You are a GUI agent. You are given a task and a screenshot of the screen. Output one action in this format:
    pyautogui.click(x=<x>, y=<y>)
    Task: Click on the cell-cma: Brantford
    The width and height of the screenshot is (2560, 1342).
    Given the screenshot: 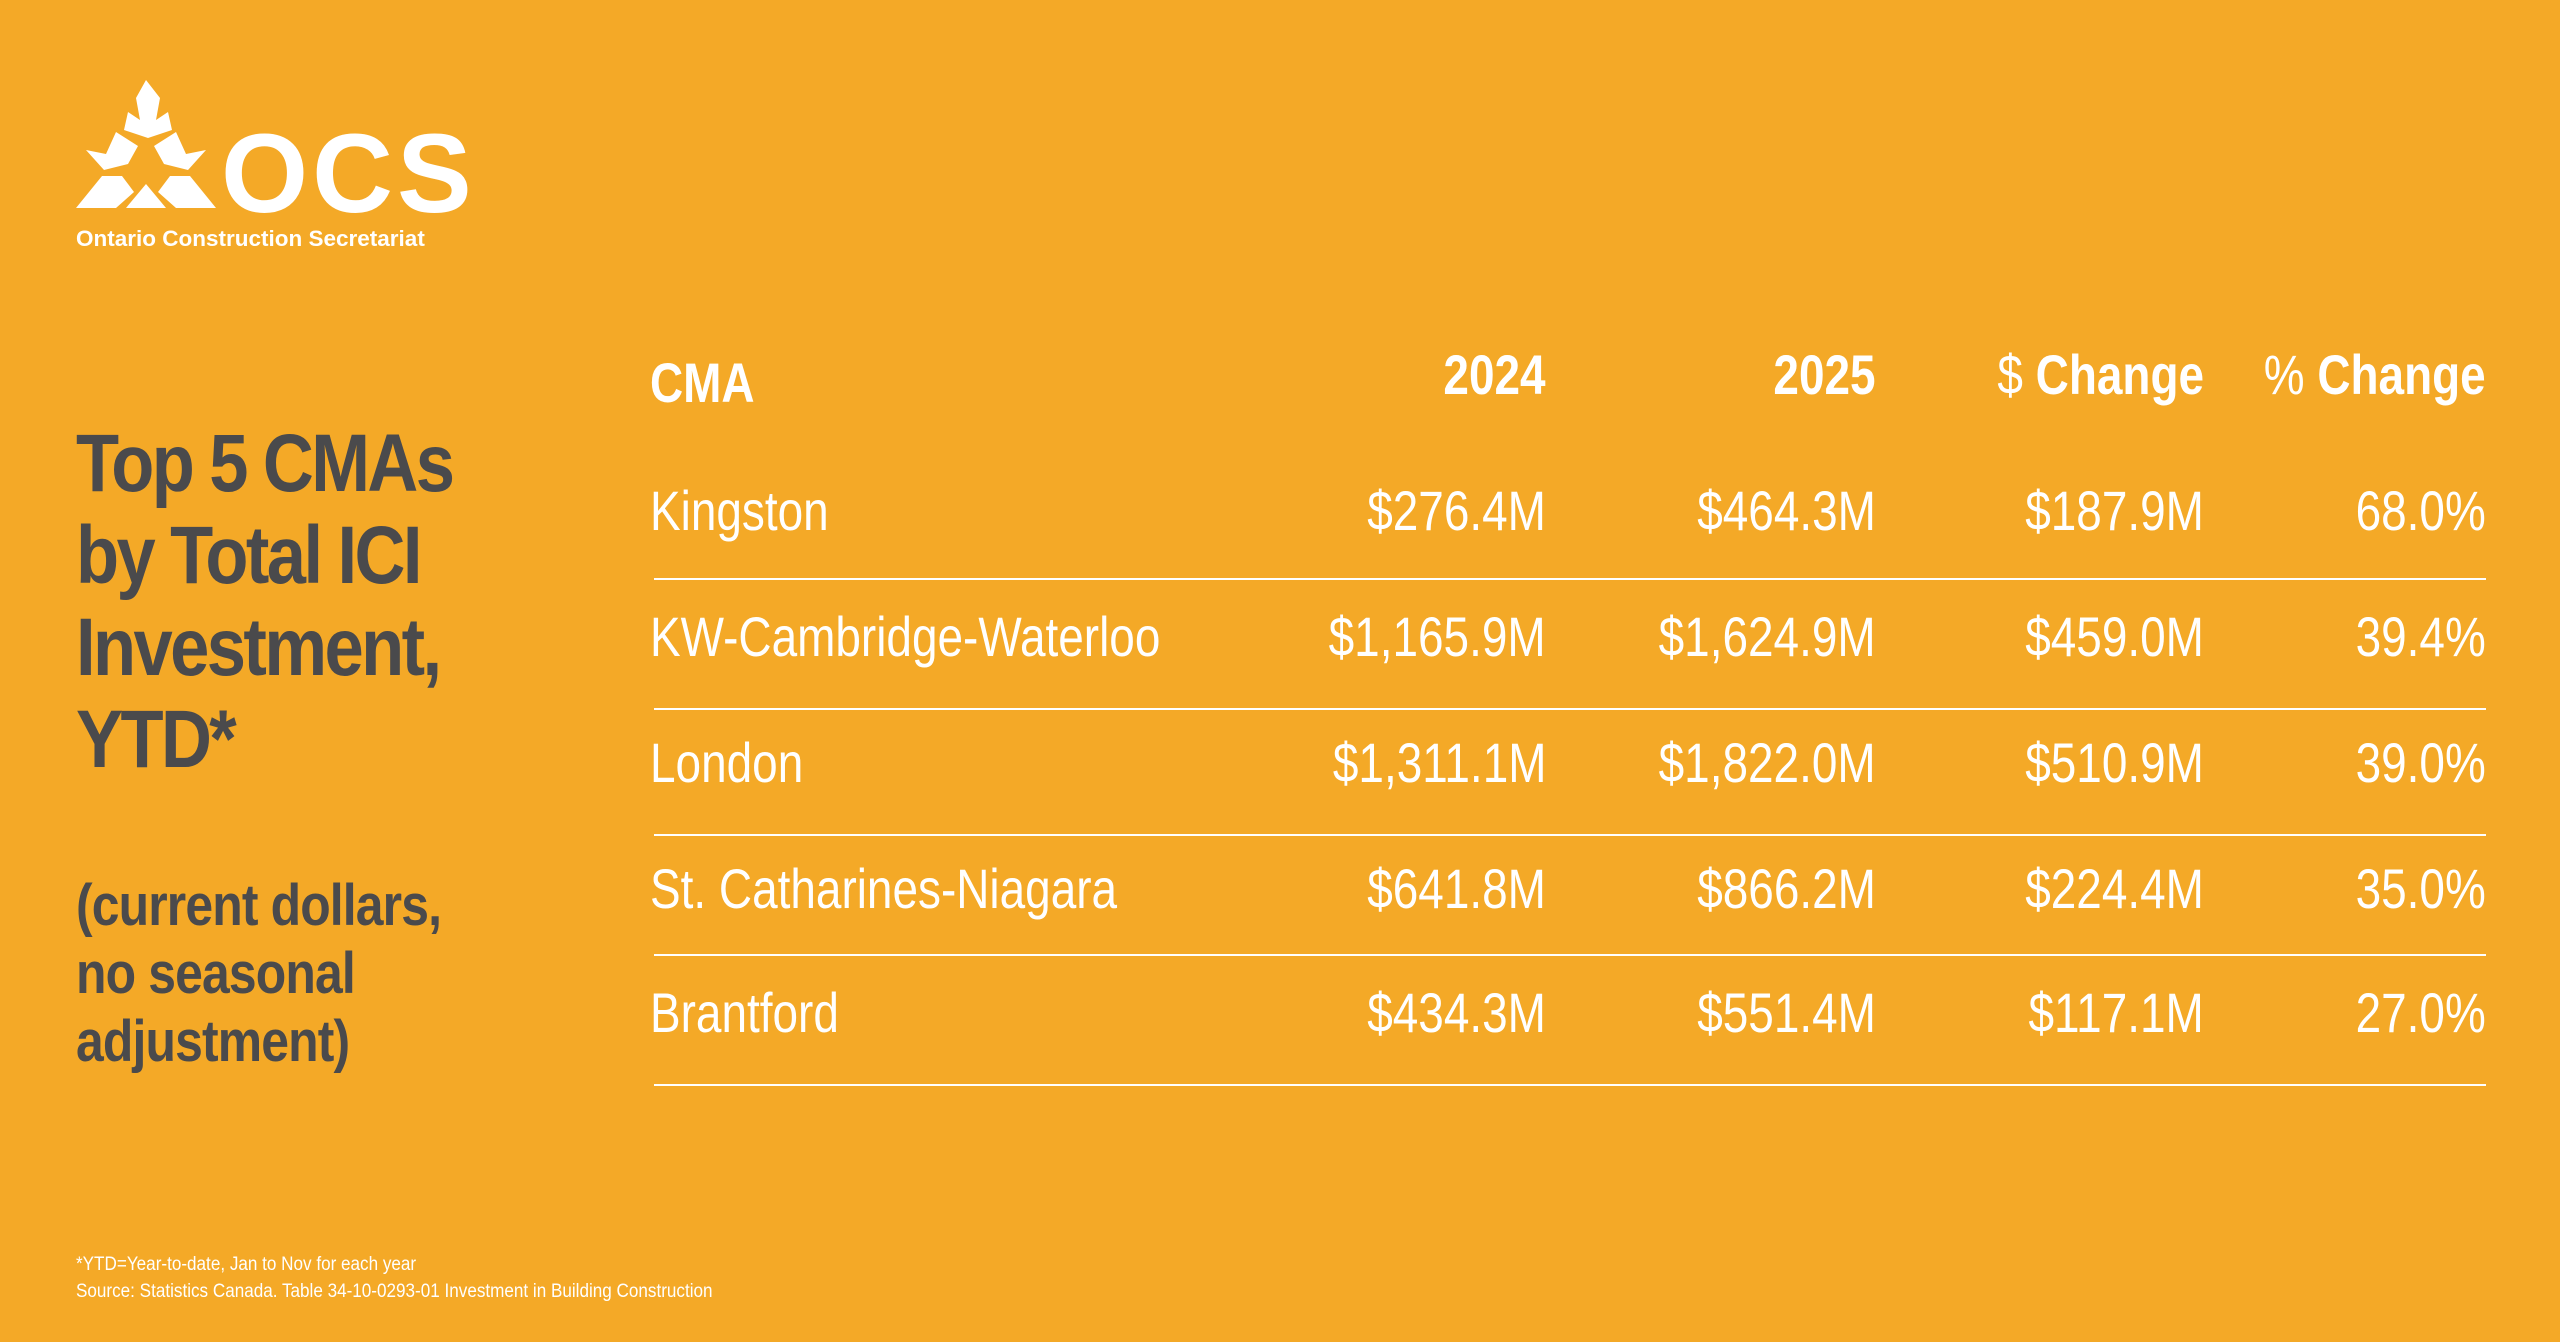 What is the action you would take?
    pyautogui.click(x=744, y=1012)
    